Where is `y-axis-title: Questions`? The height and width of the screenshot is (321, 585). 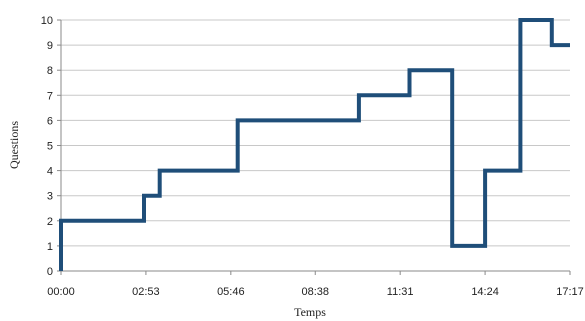
y-axis-title: Questions is located at coordinates (14, 145).